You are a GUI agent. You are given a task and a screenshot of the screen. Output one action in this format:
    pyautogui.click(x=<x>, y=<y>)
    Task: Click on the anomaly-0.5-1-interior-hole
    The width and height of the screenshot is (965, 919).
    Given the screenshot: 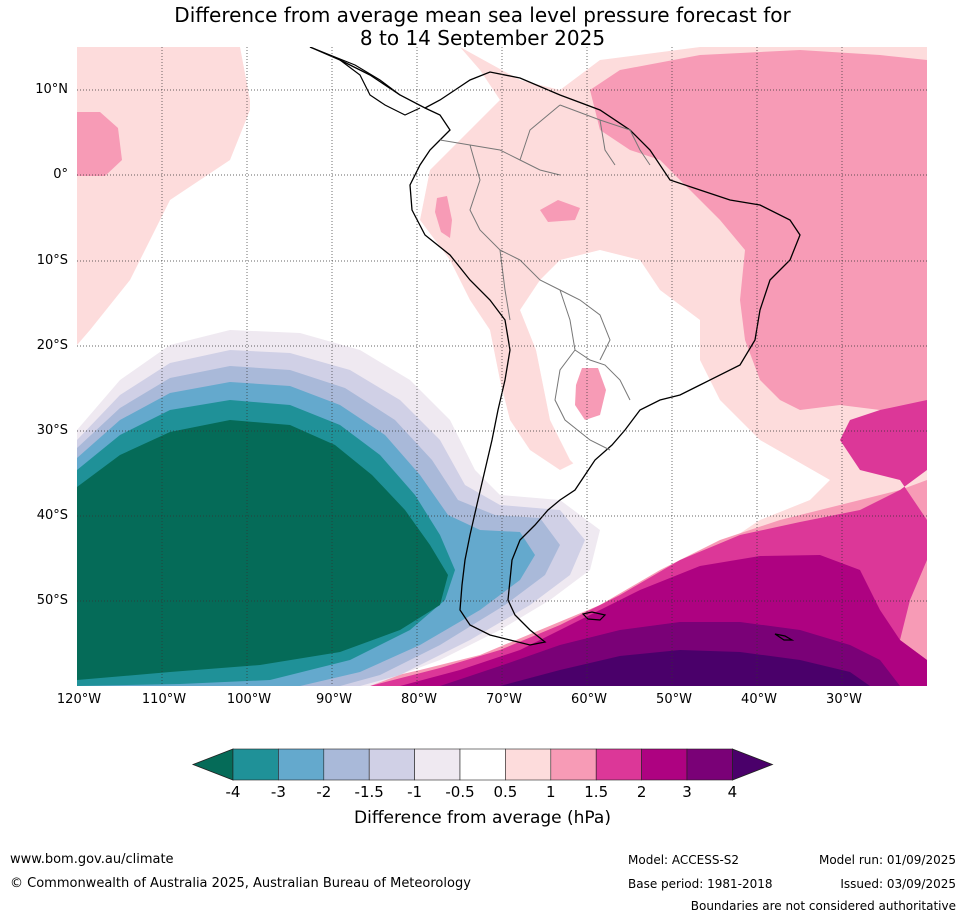 What is the action you would take?
    pyautogui.click(x=640, y=380)
    